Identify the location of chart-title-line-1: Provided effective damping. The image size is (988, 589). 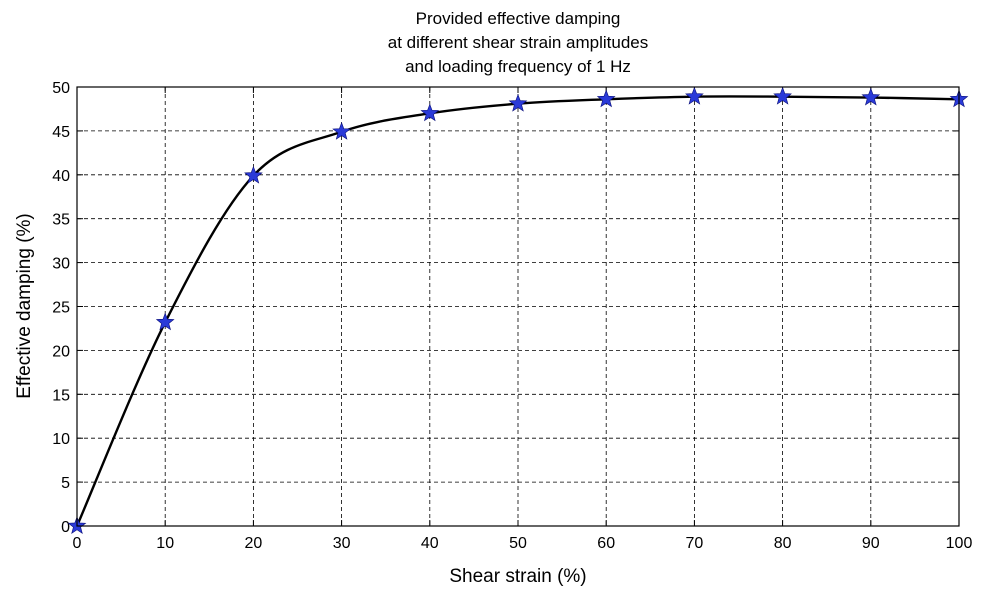
(518, 18).